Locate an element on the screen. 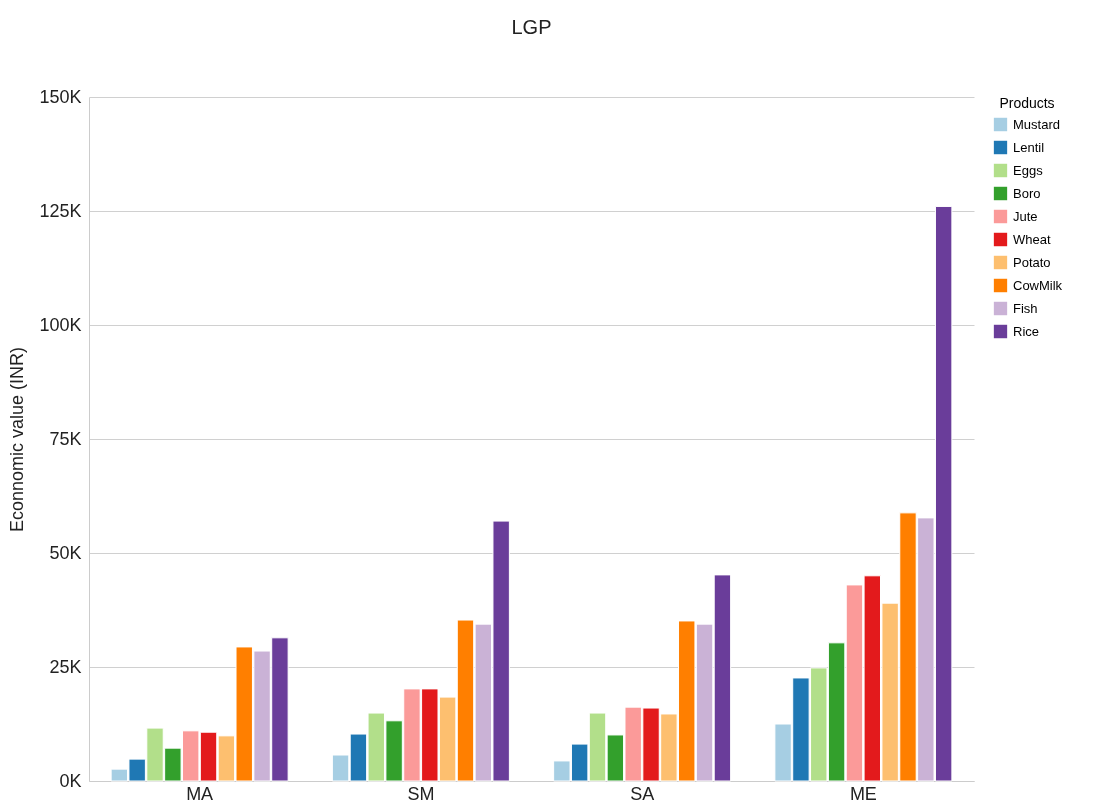 The width and height of the screenshot is (1112, 809). y-tick-label: 0K is located at coordinates (70, 780).